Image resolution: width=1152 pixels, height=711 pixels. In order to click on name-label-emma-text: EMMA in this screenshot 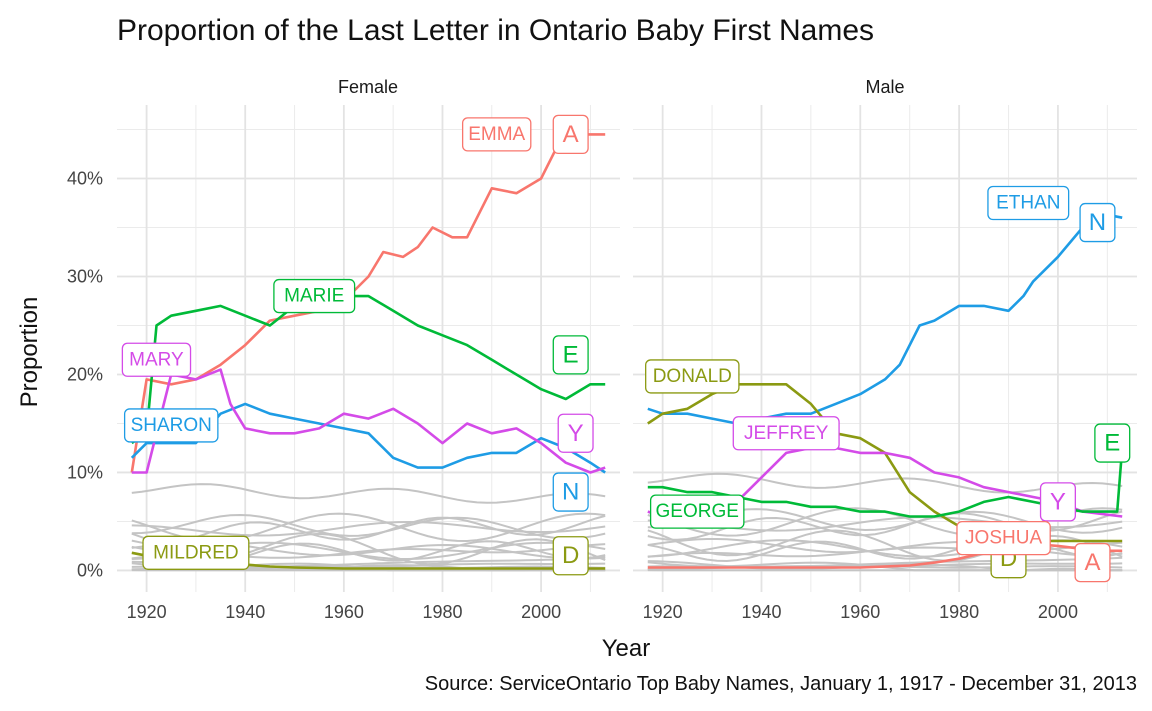, I will do `click(496, 134)`.